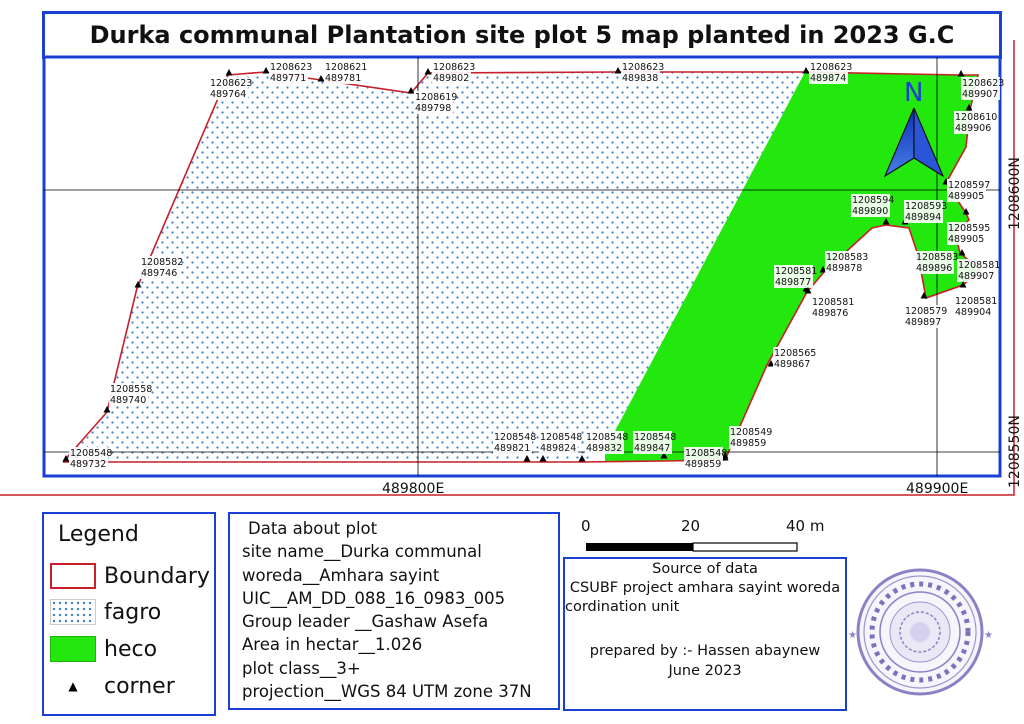  Describe the element at coordinates (920, 632) in the screenshot. I see `official-stamp: ★ ★` at that location.